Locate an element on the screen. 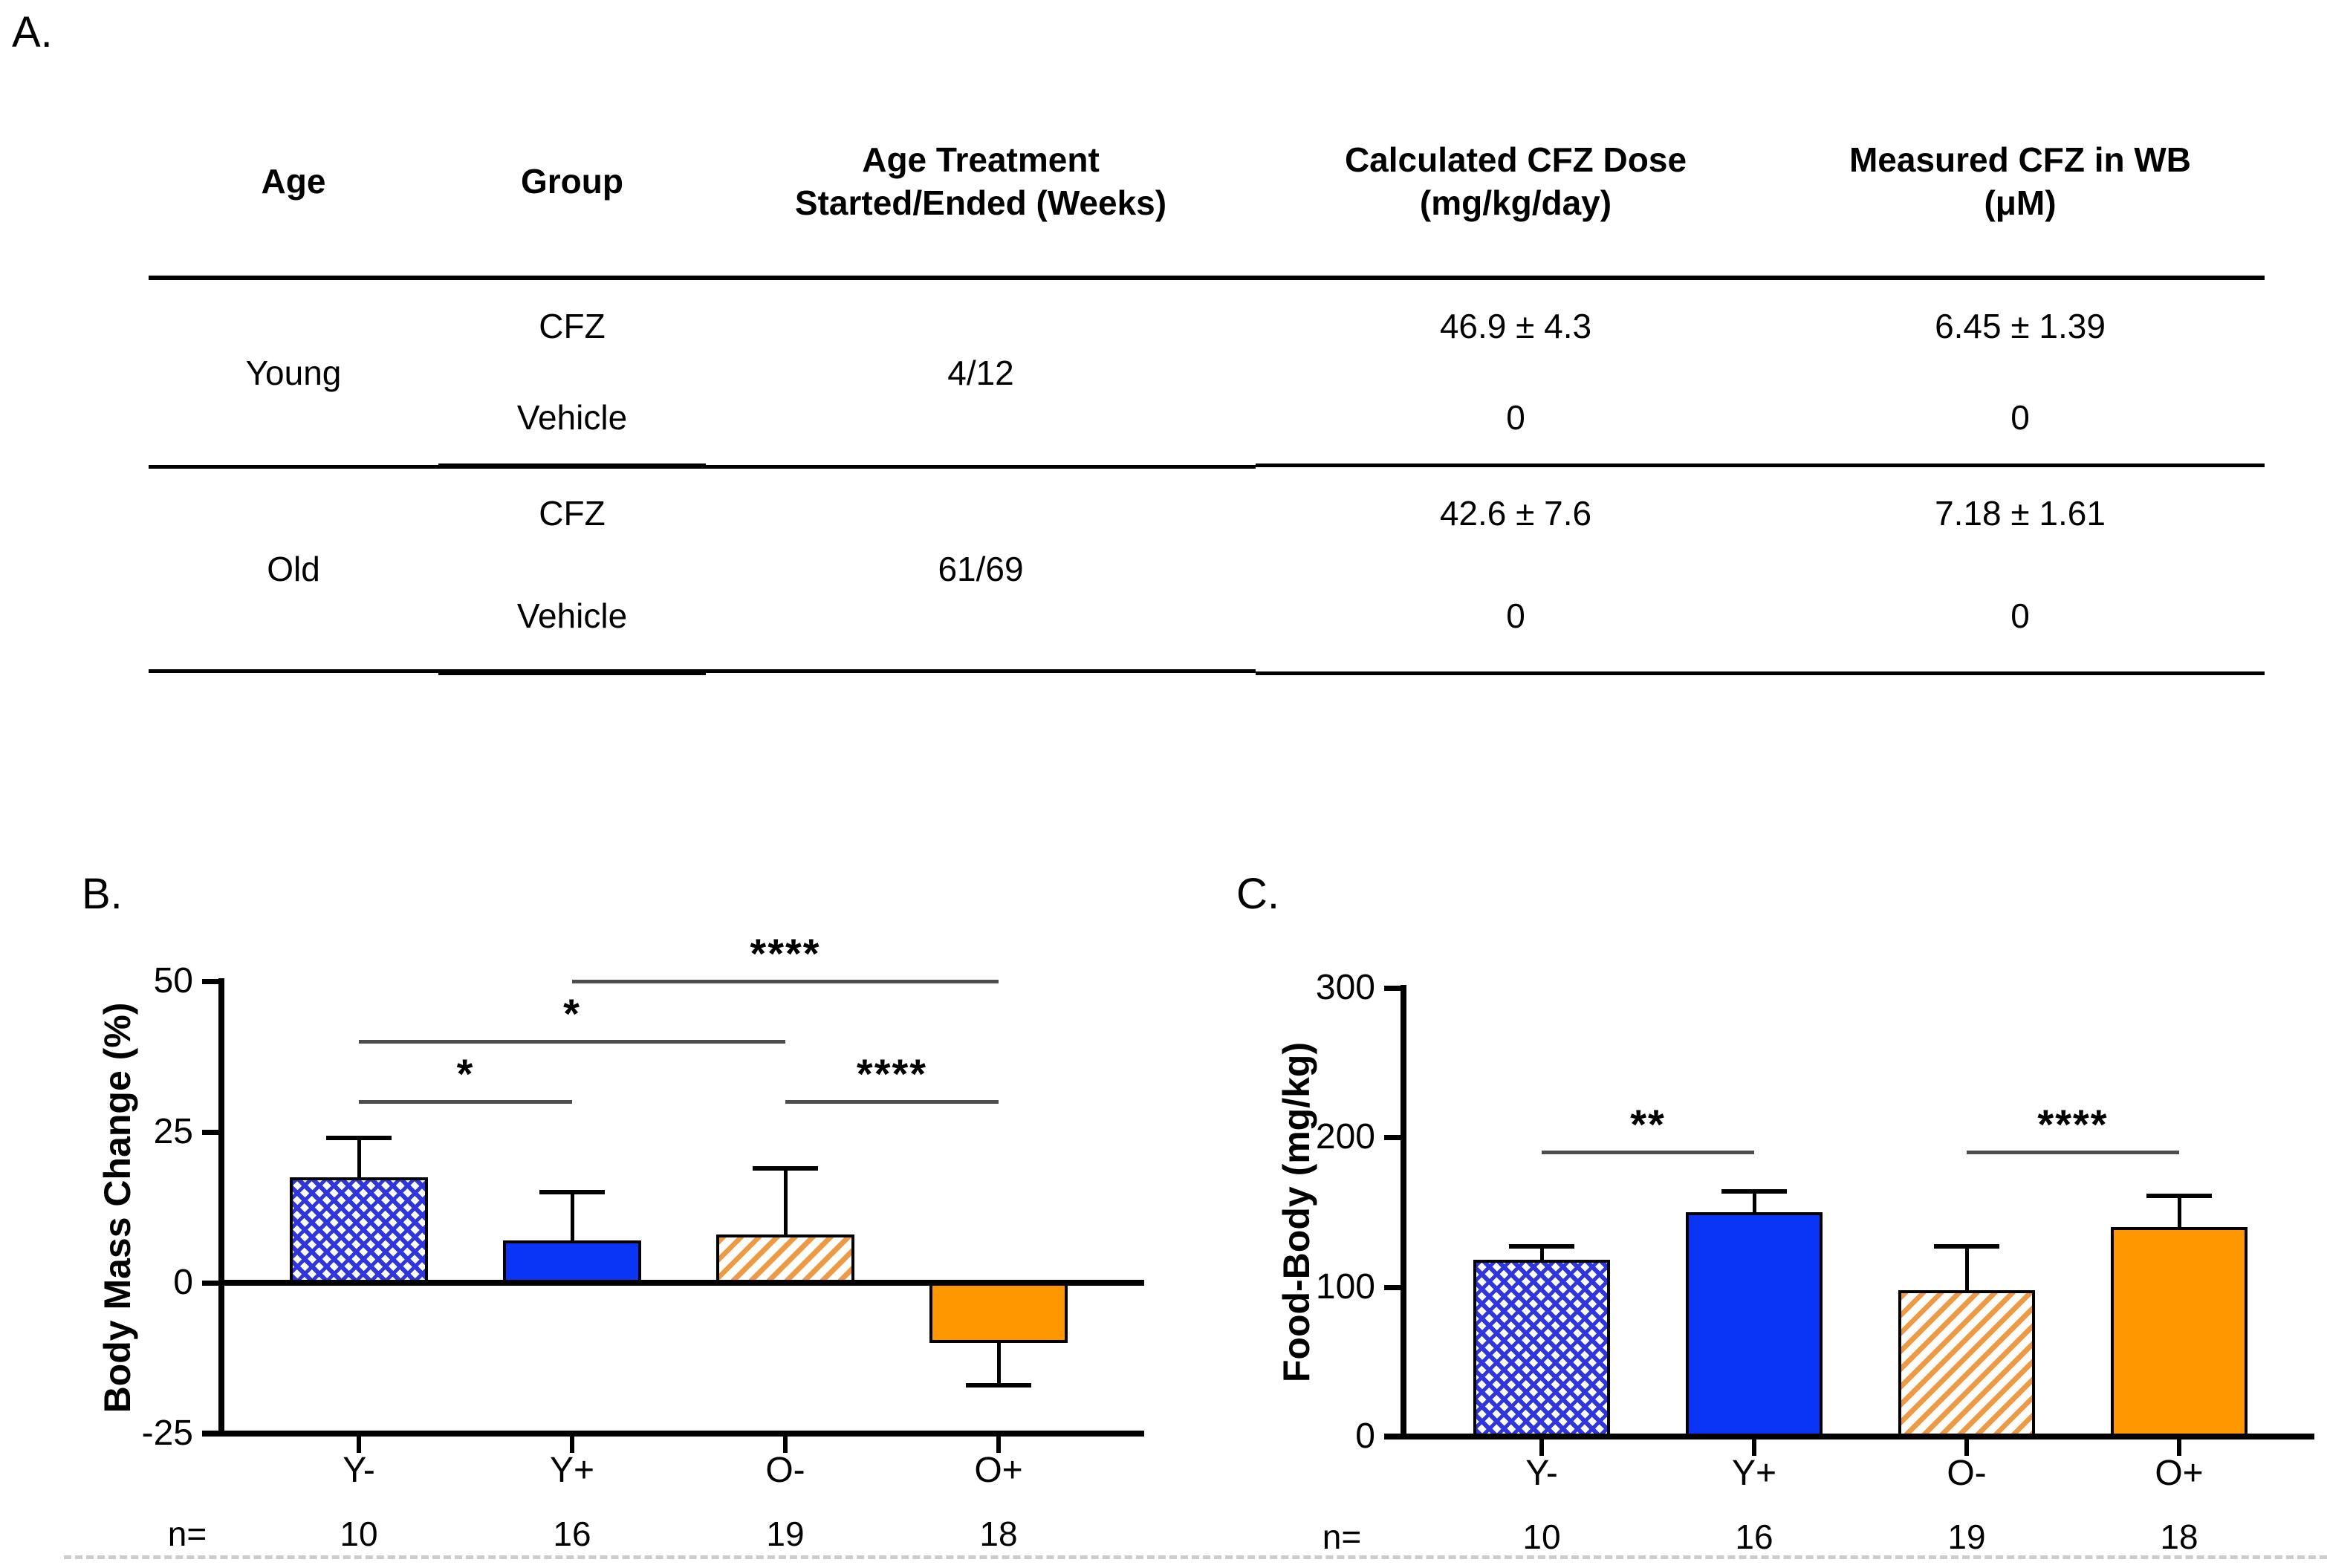  y-tick-label: -25 is located at coordinates (167, 1434).